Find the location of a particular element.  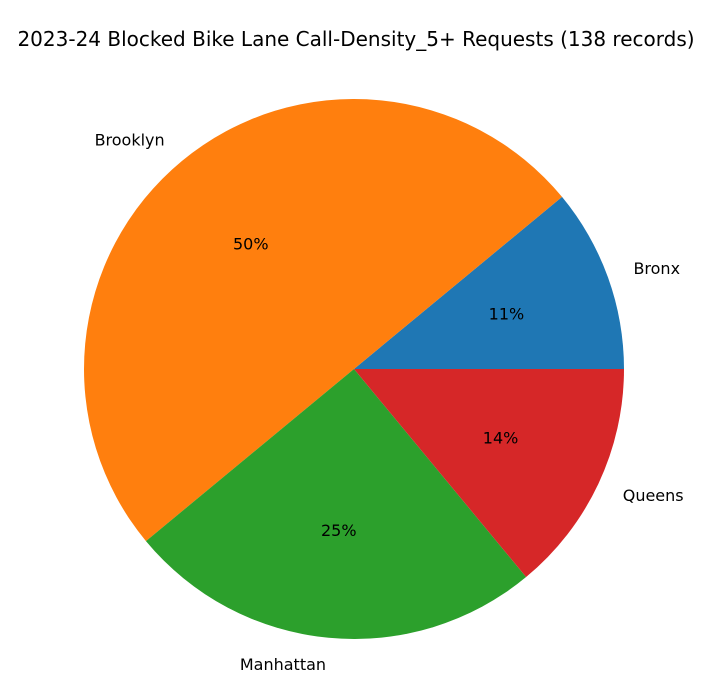

percent-label-queens: 14% is located at coordinates (501, 437).